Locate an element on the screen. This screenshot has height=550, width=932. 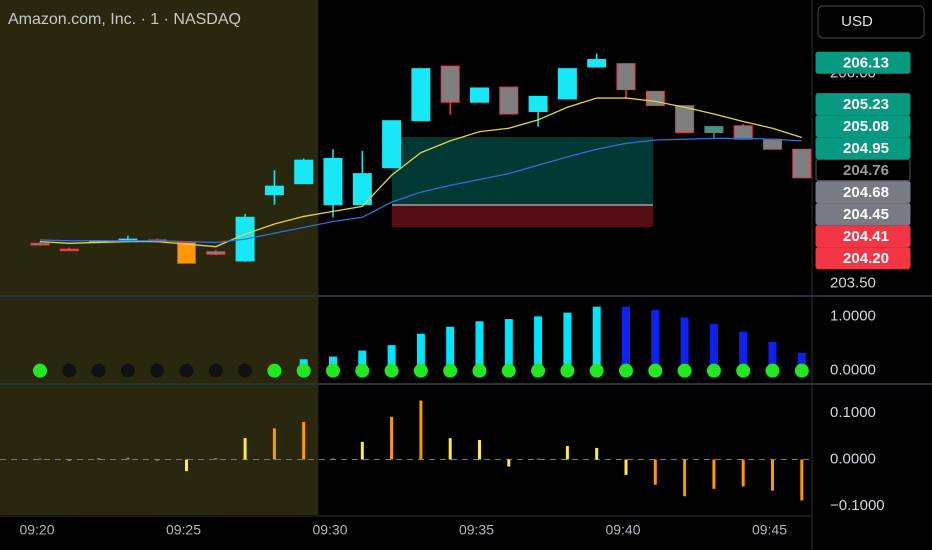
price-tag-label: 204.41 is located at coordinates (866, 236).